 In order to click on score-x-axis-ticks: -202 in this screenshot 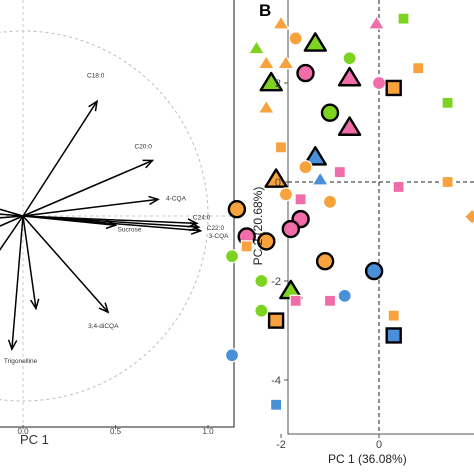, I will do `click(375, 442)`.